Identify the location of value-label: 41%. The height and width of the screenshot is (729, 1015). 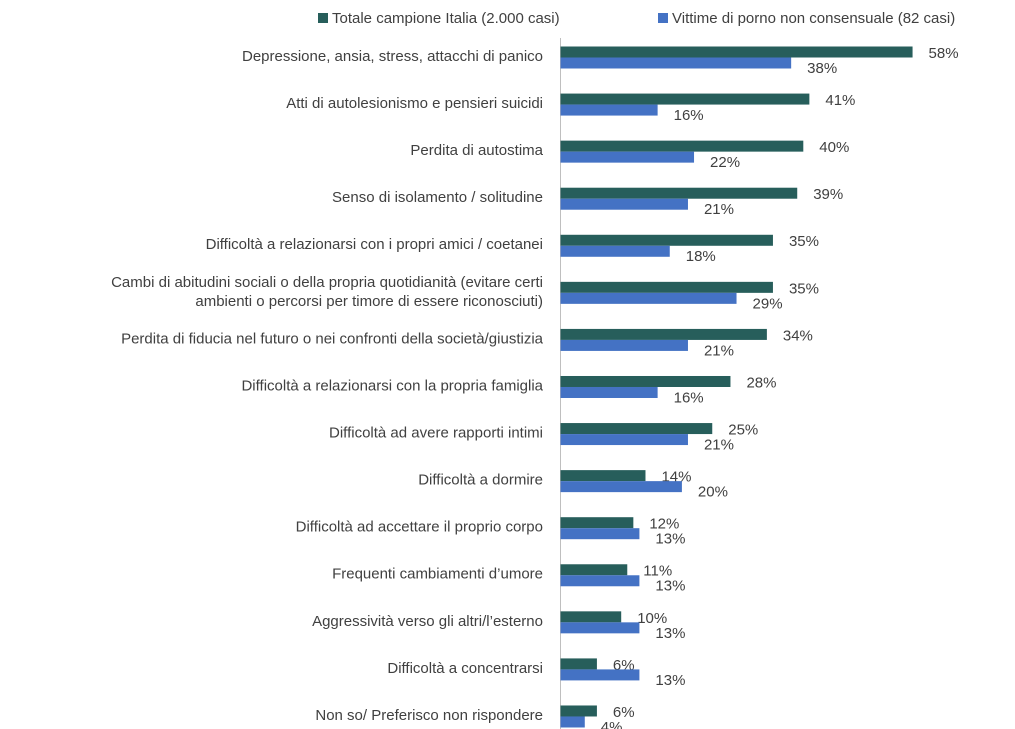
(840, 100).